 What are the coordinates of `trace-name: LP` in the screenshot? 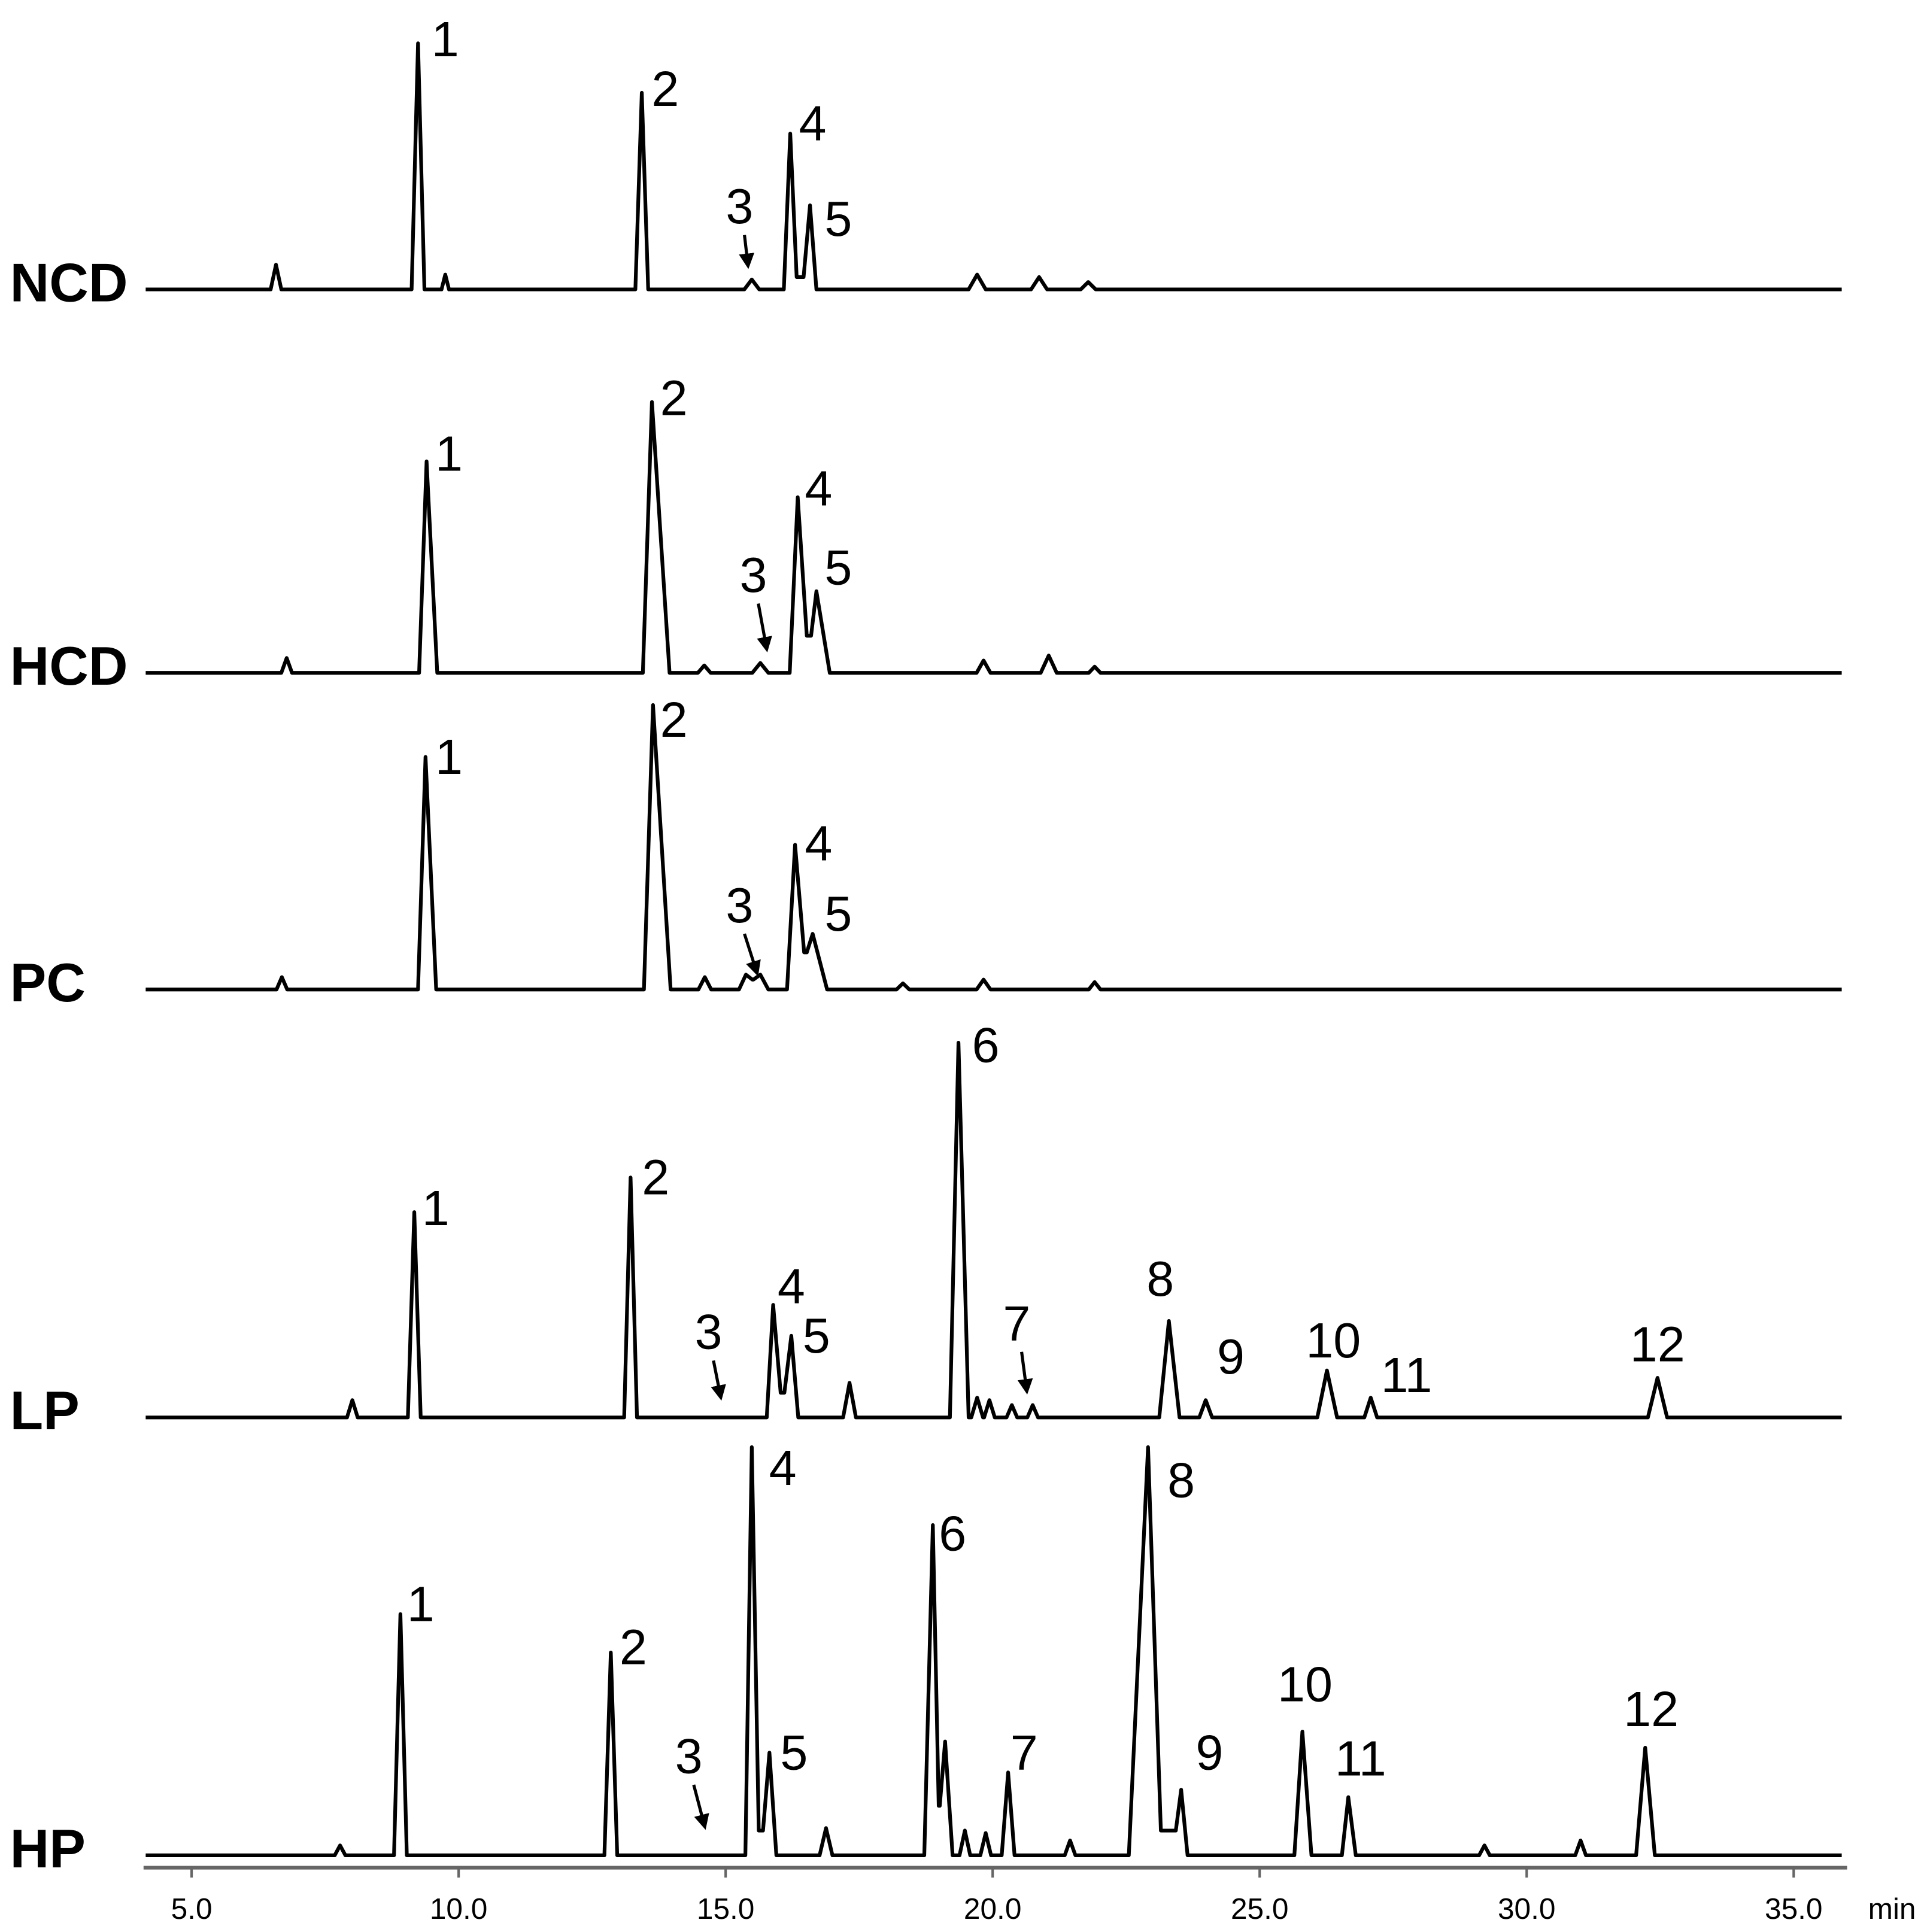 It's located at (45, 1411).